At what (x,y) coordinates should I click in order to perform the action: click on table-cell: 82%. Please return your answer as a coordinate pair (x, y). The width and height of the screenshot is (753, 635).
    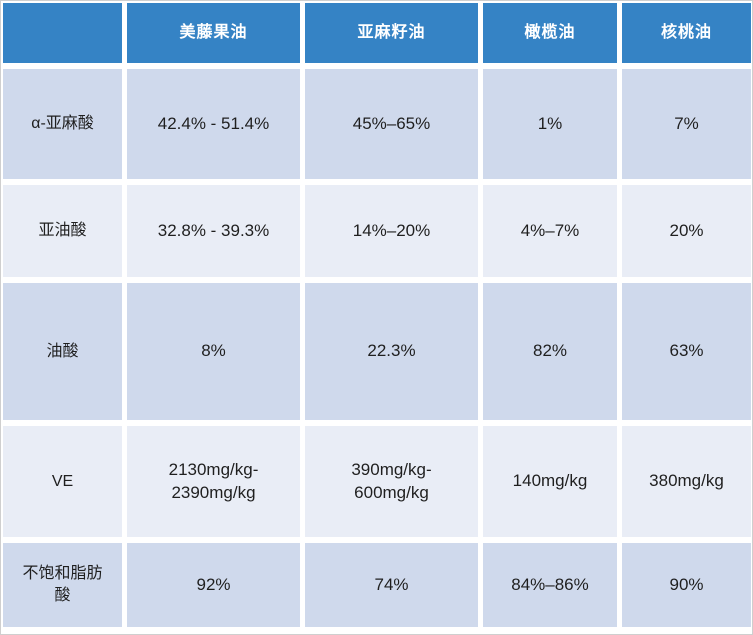
    Looking at the image, I should click on (550, 351).